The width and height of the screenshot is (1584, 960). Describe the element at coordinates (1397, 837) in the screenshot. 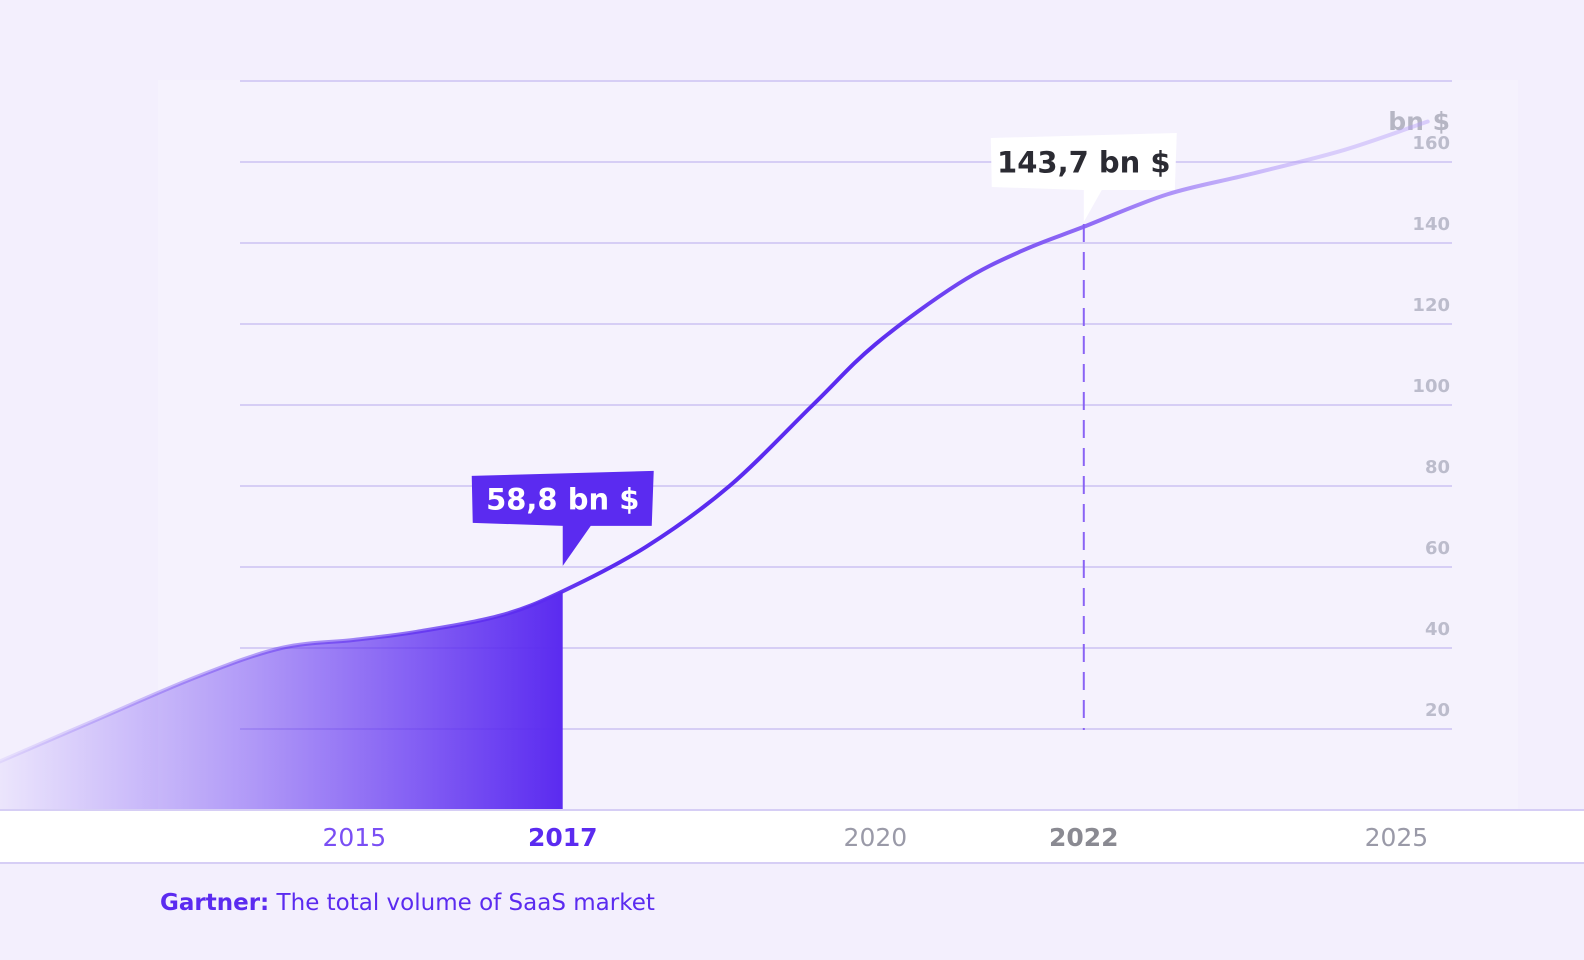

I see `x-tick-label: 2025` at that location.